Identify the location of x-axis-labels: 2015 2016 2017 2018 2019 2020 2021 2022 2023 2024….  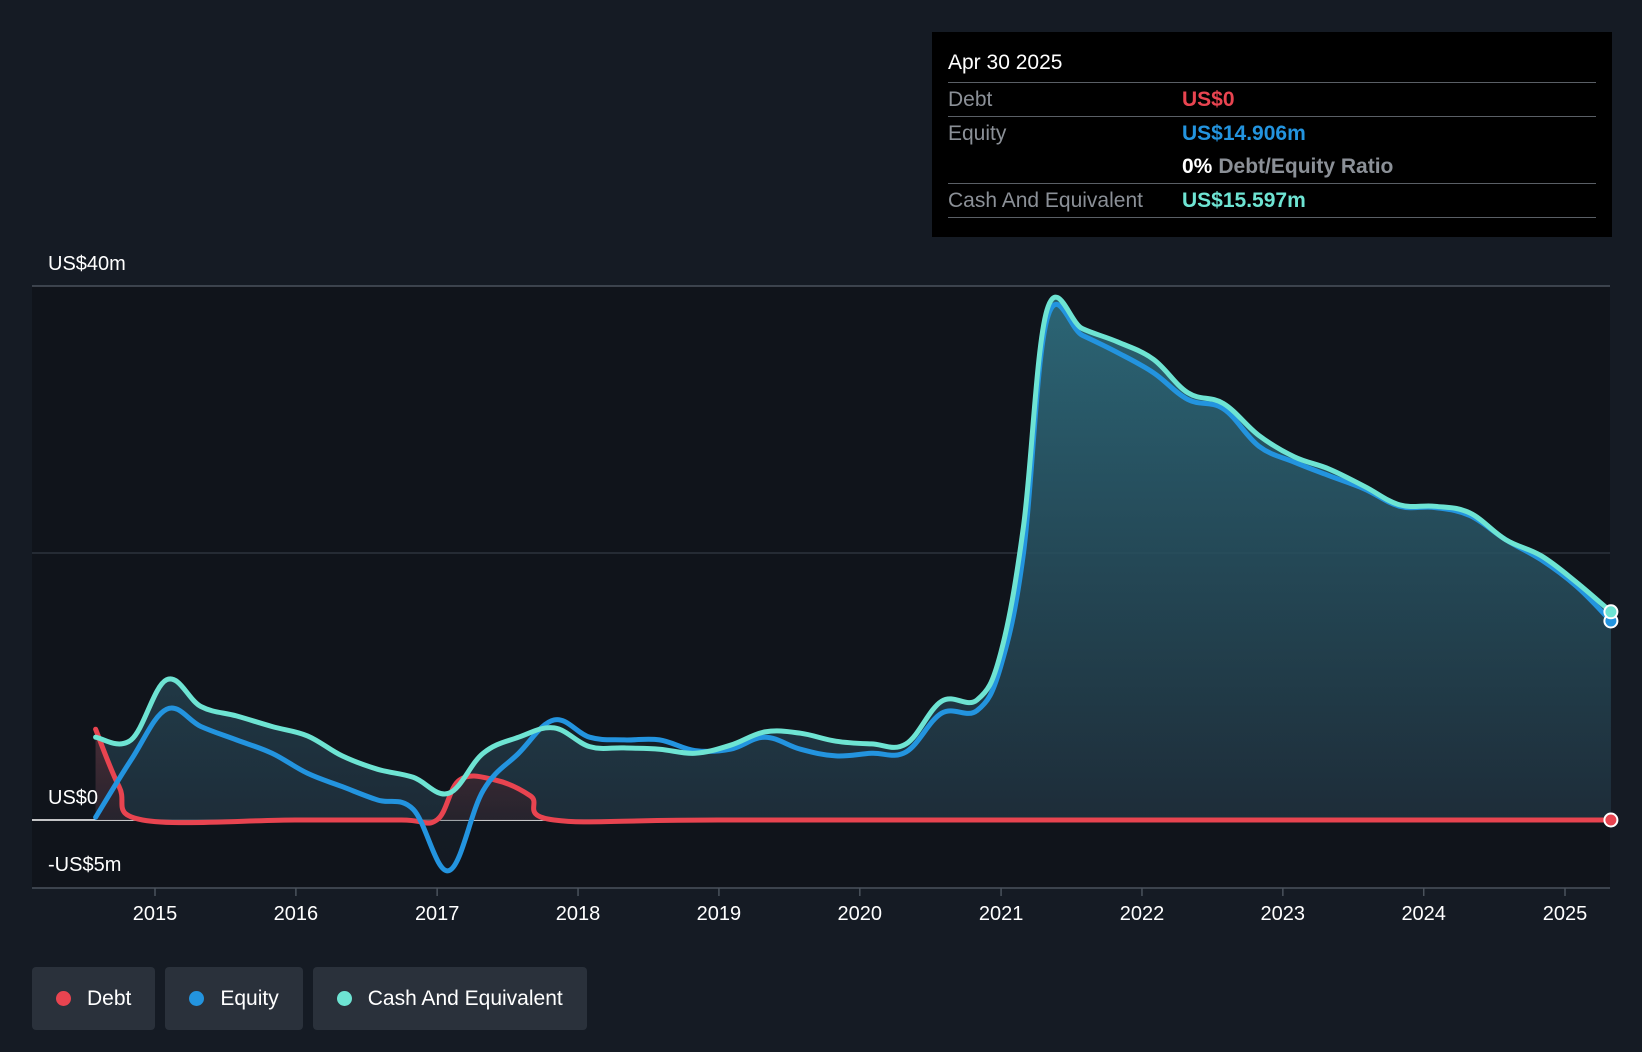
(860, 906).